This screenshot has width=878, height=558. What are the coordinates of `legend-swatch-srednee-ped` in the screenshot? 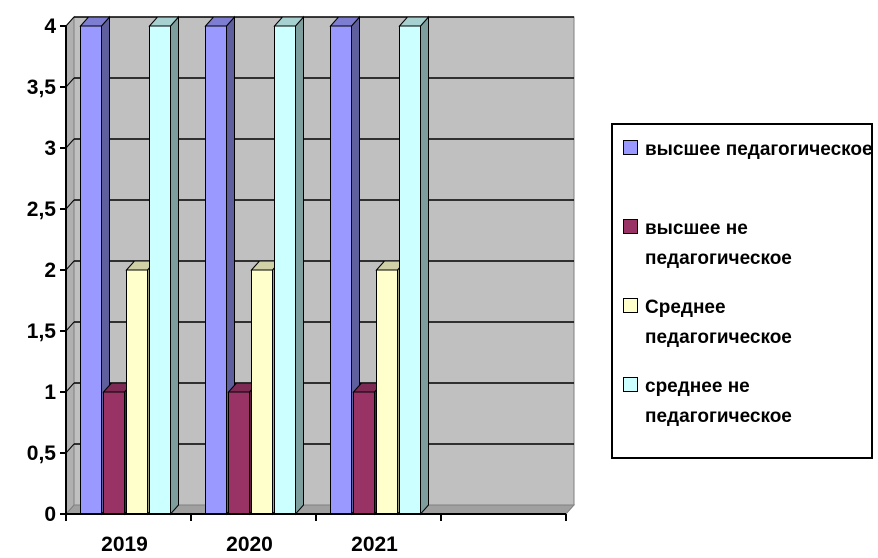 It's located at (630, 305).